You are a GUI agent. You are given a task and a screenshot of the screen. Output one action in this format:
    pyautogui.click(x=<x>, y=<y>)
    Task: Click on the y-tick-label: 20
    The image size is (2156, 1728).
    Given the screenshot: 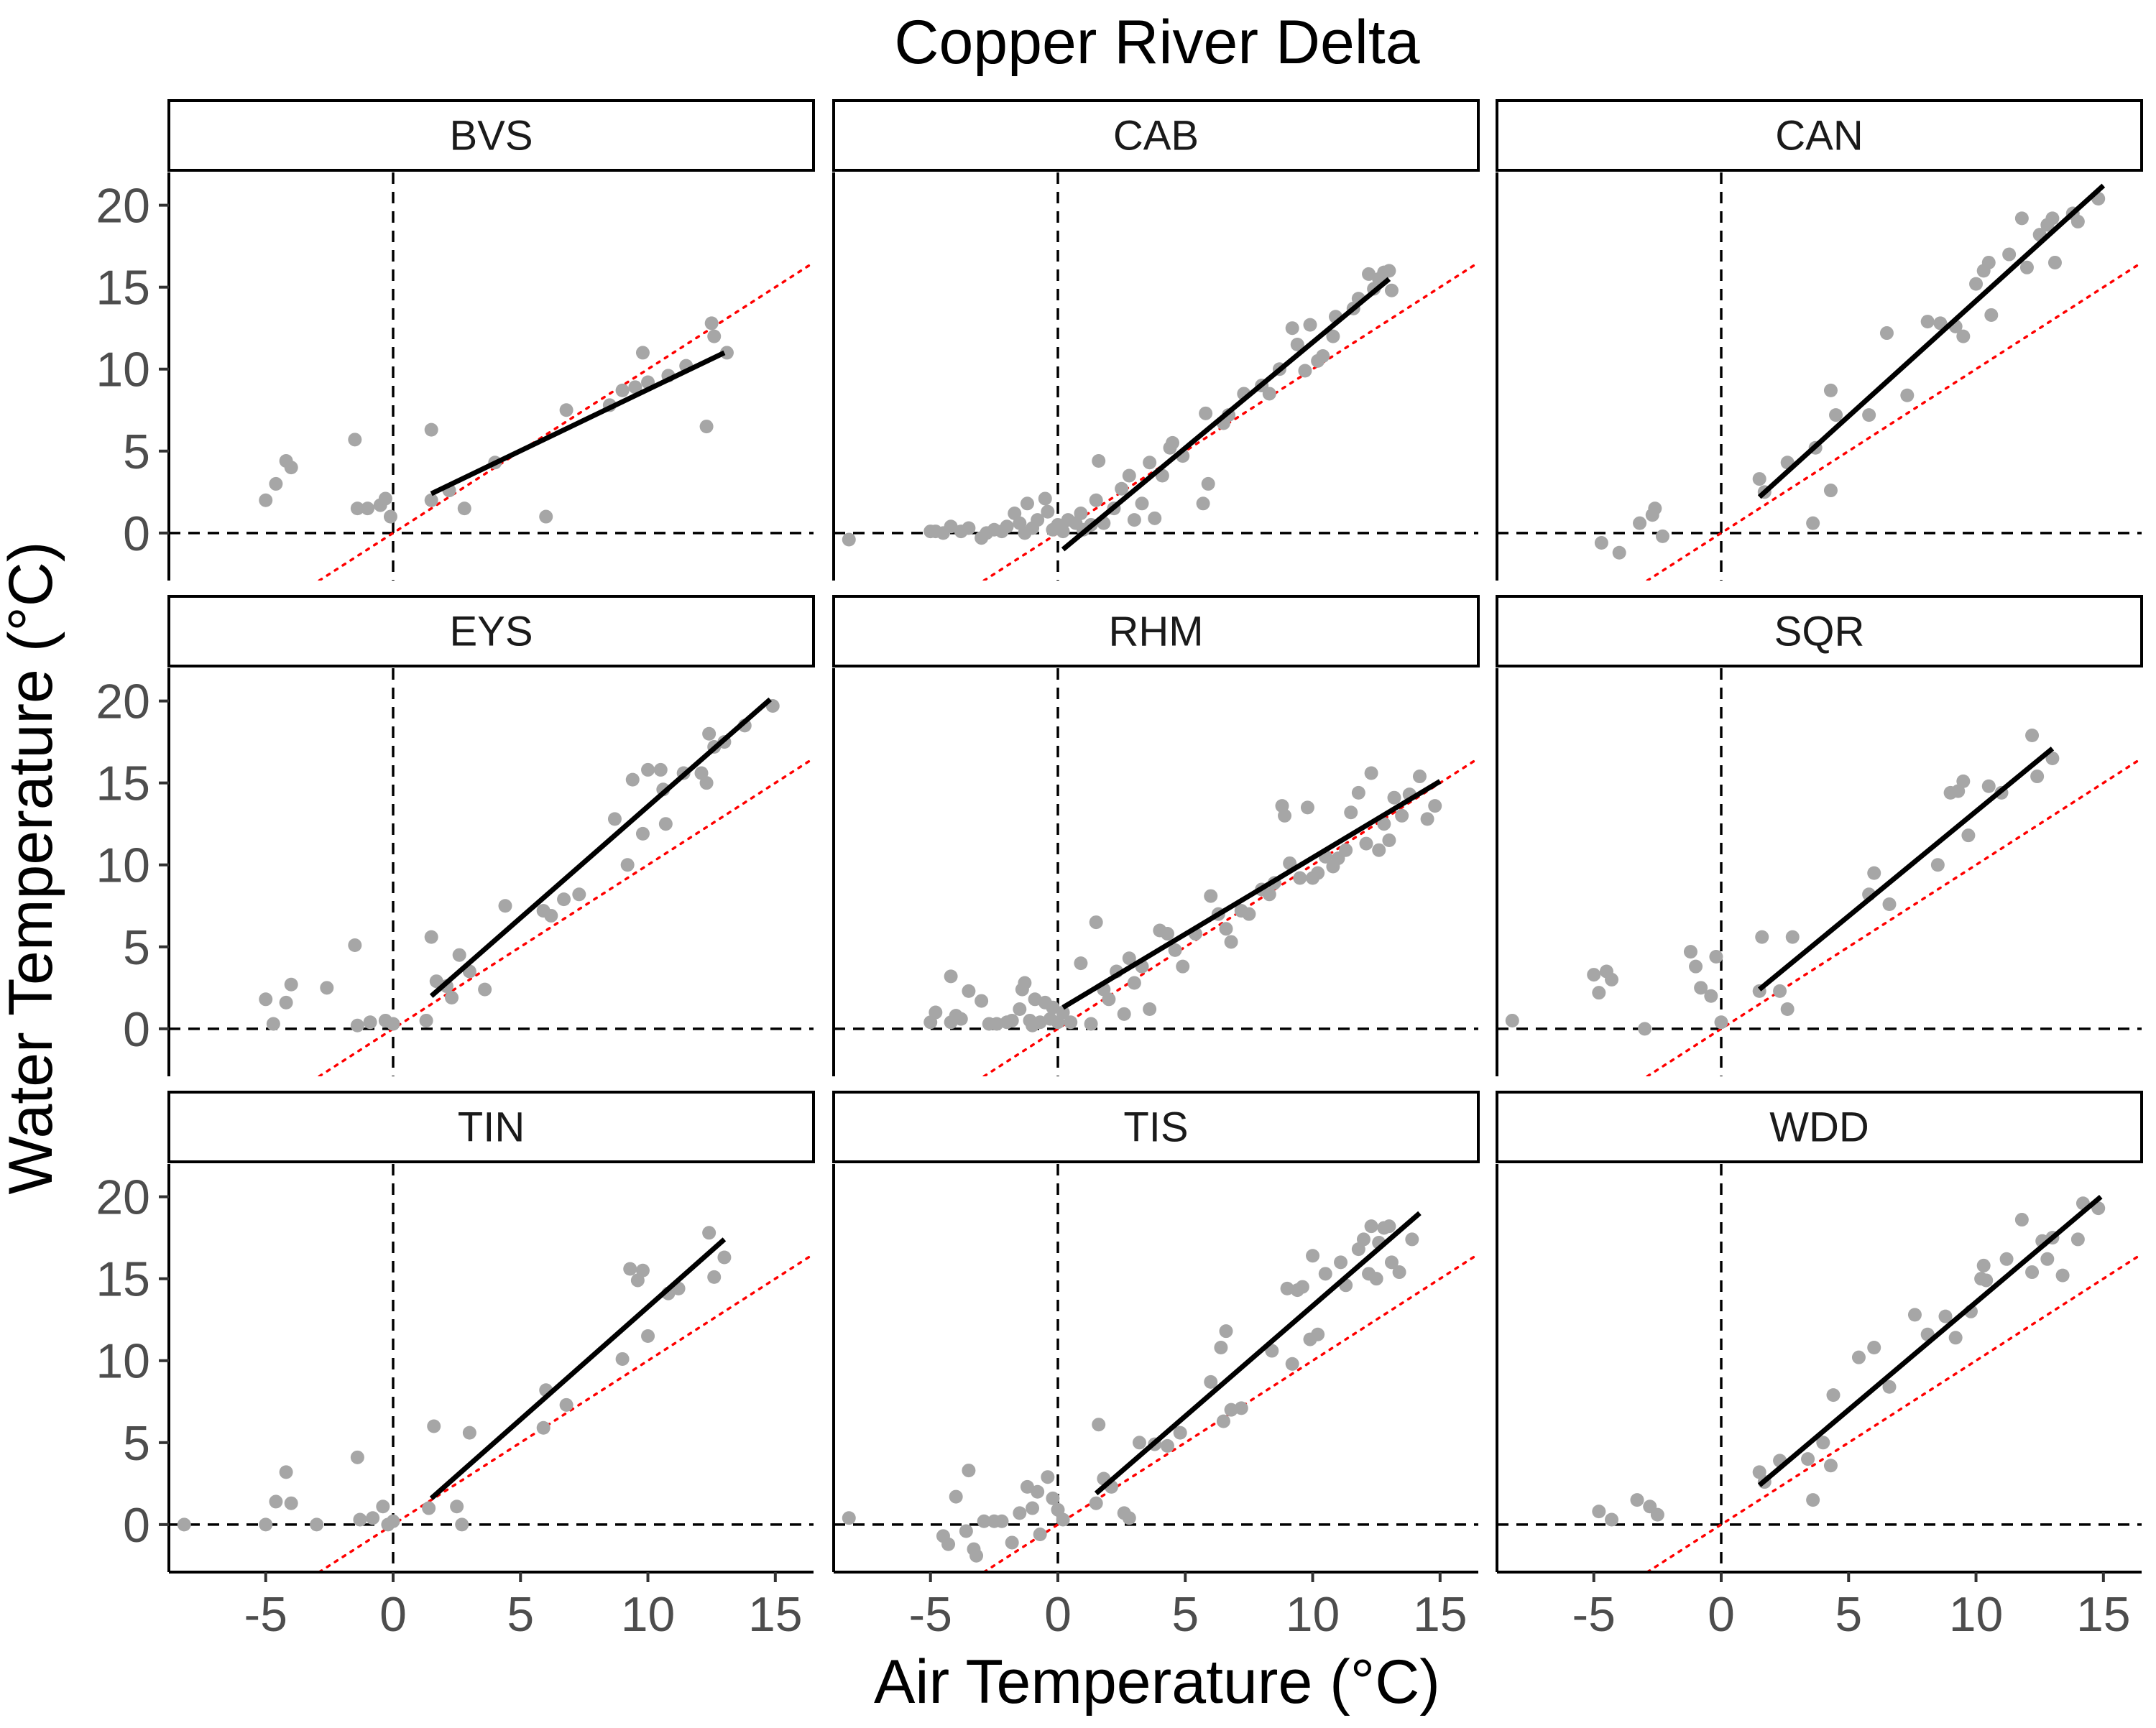 What is the action you would take?
    pyautogui.click(x=123, y=702)
    